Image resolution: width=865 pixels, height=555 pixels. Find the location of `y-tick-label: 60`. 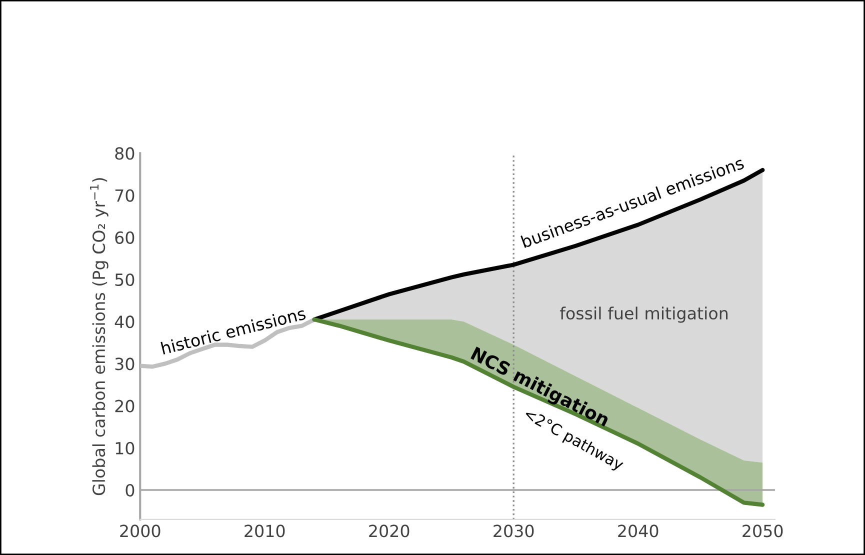

y-tick-label: 60 is located at coordinates (124, 237).